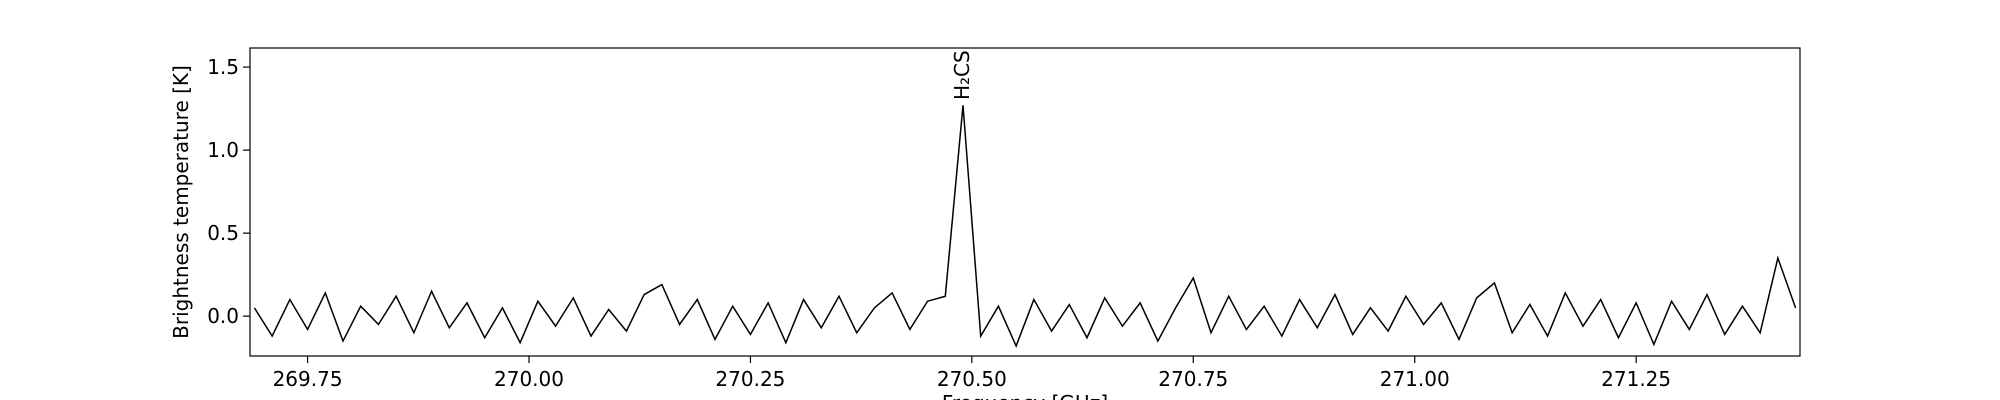 The height and width of the screenshot is (400, 2000). I want to click on x-tick-label: 270.75, so click(1193, 379).